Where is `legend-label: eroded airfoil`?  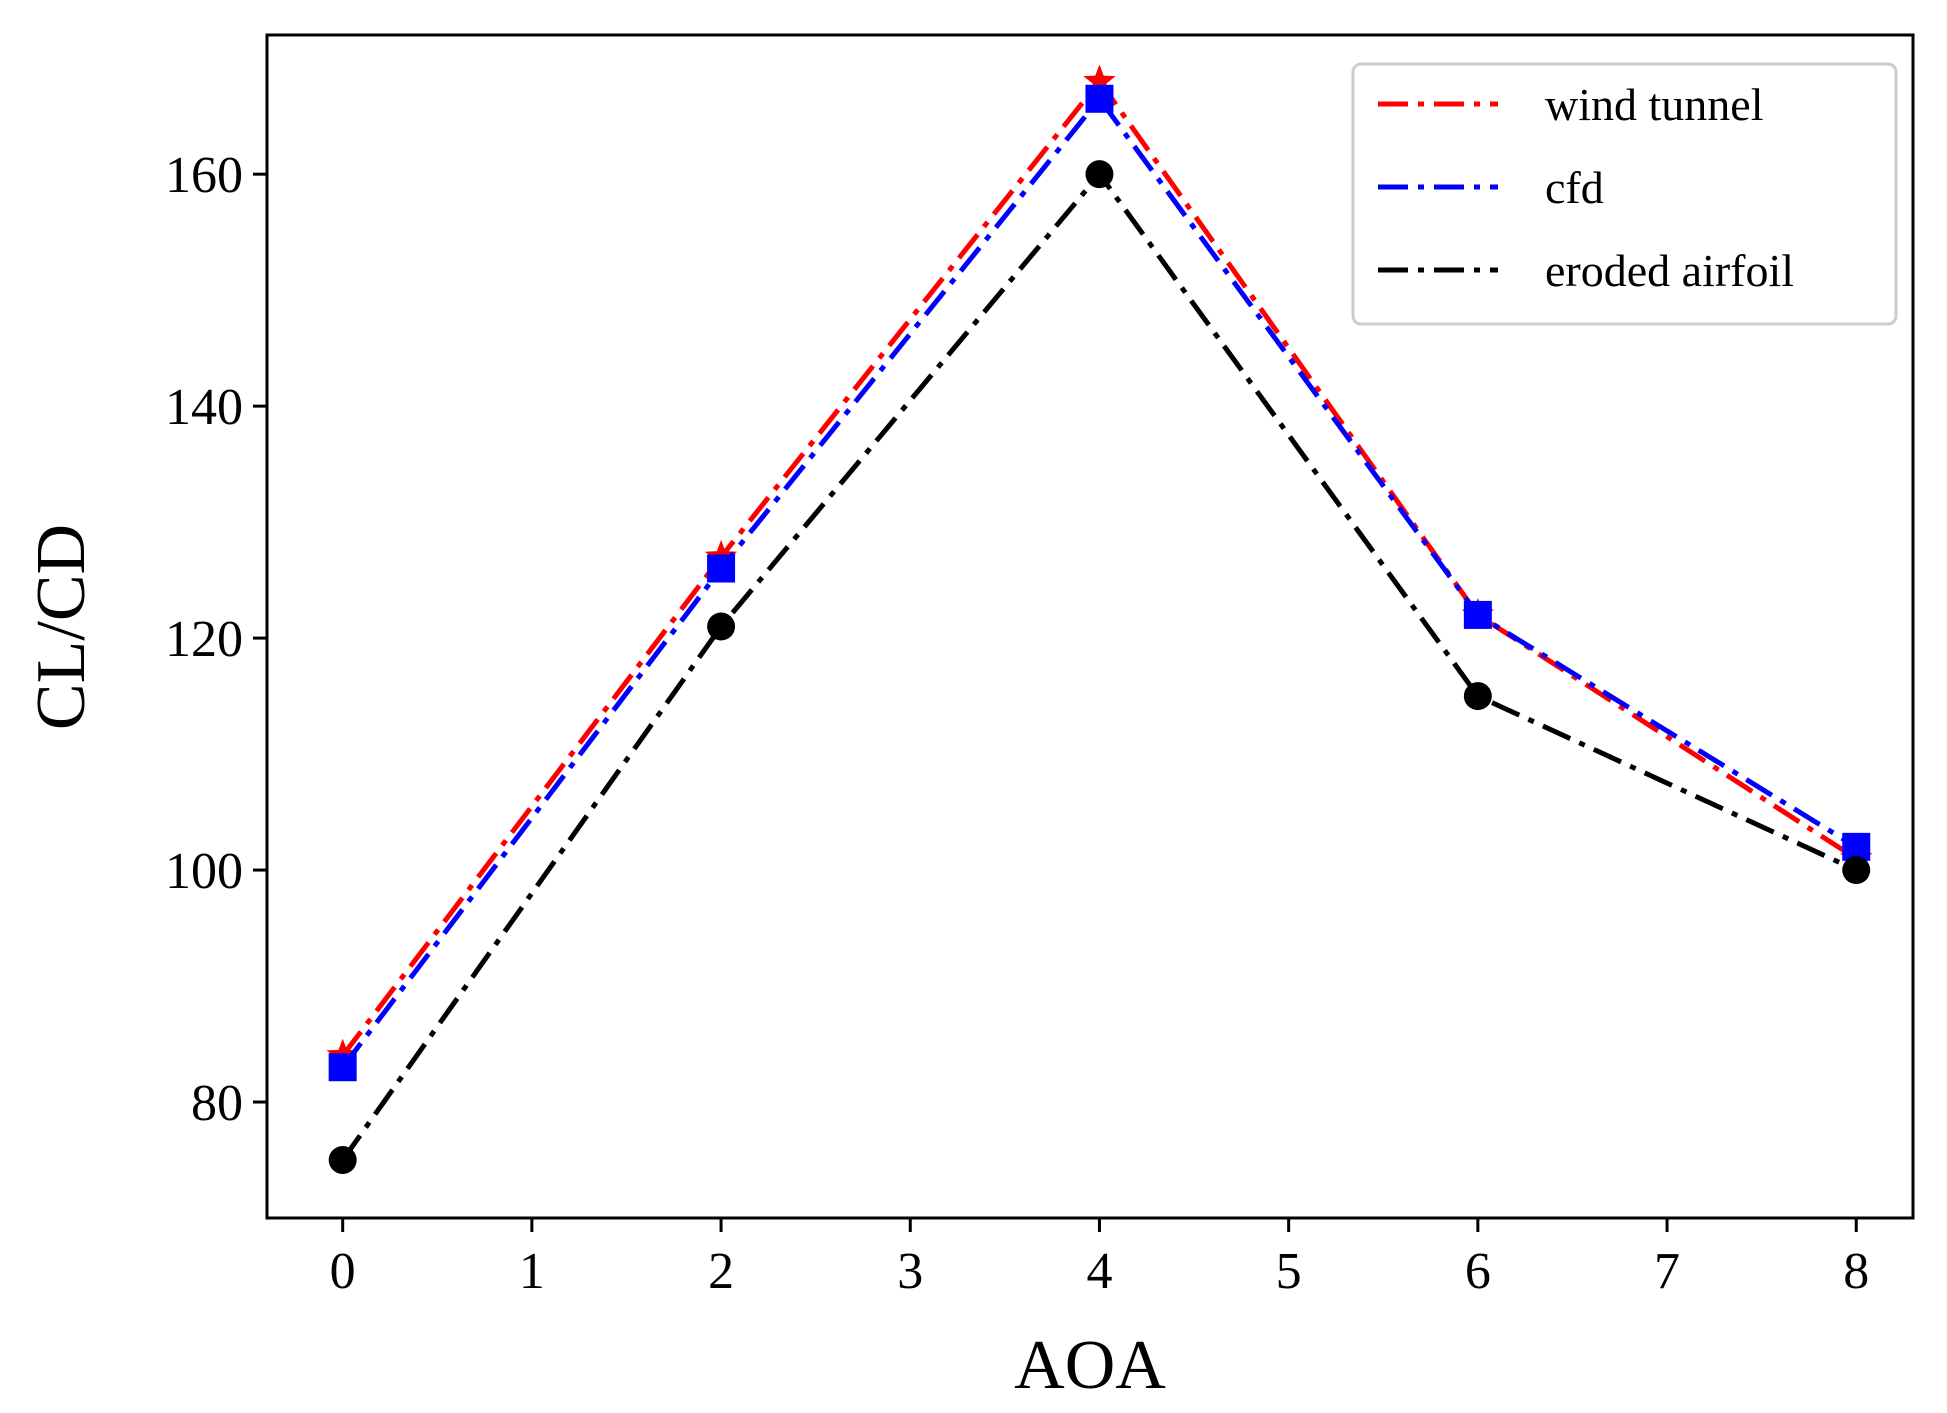
legend-label: eroded airfoil is located at coordinates (1669, 270).